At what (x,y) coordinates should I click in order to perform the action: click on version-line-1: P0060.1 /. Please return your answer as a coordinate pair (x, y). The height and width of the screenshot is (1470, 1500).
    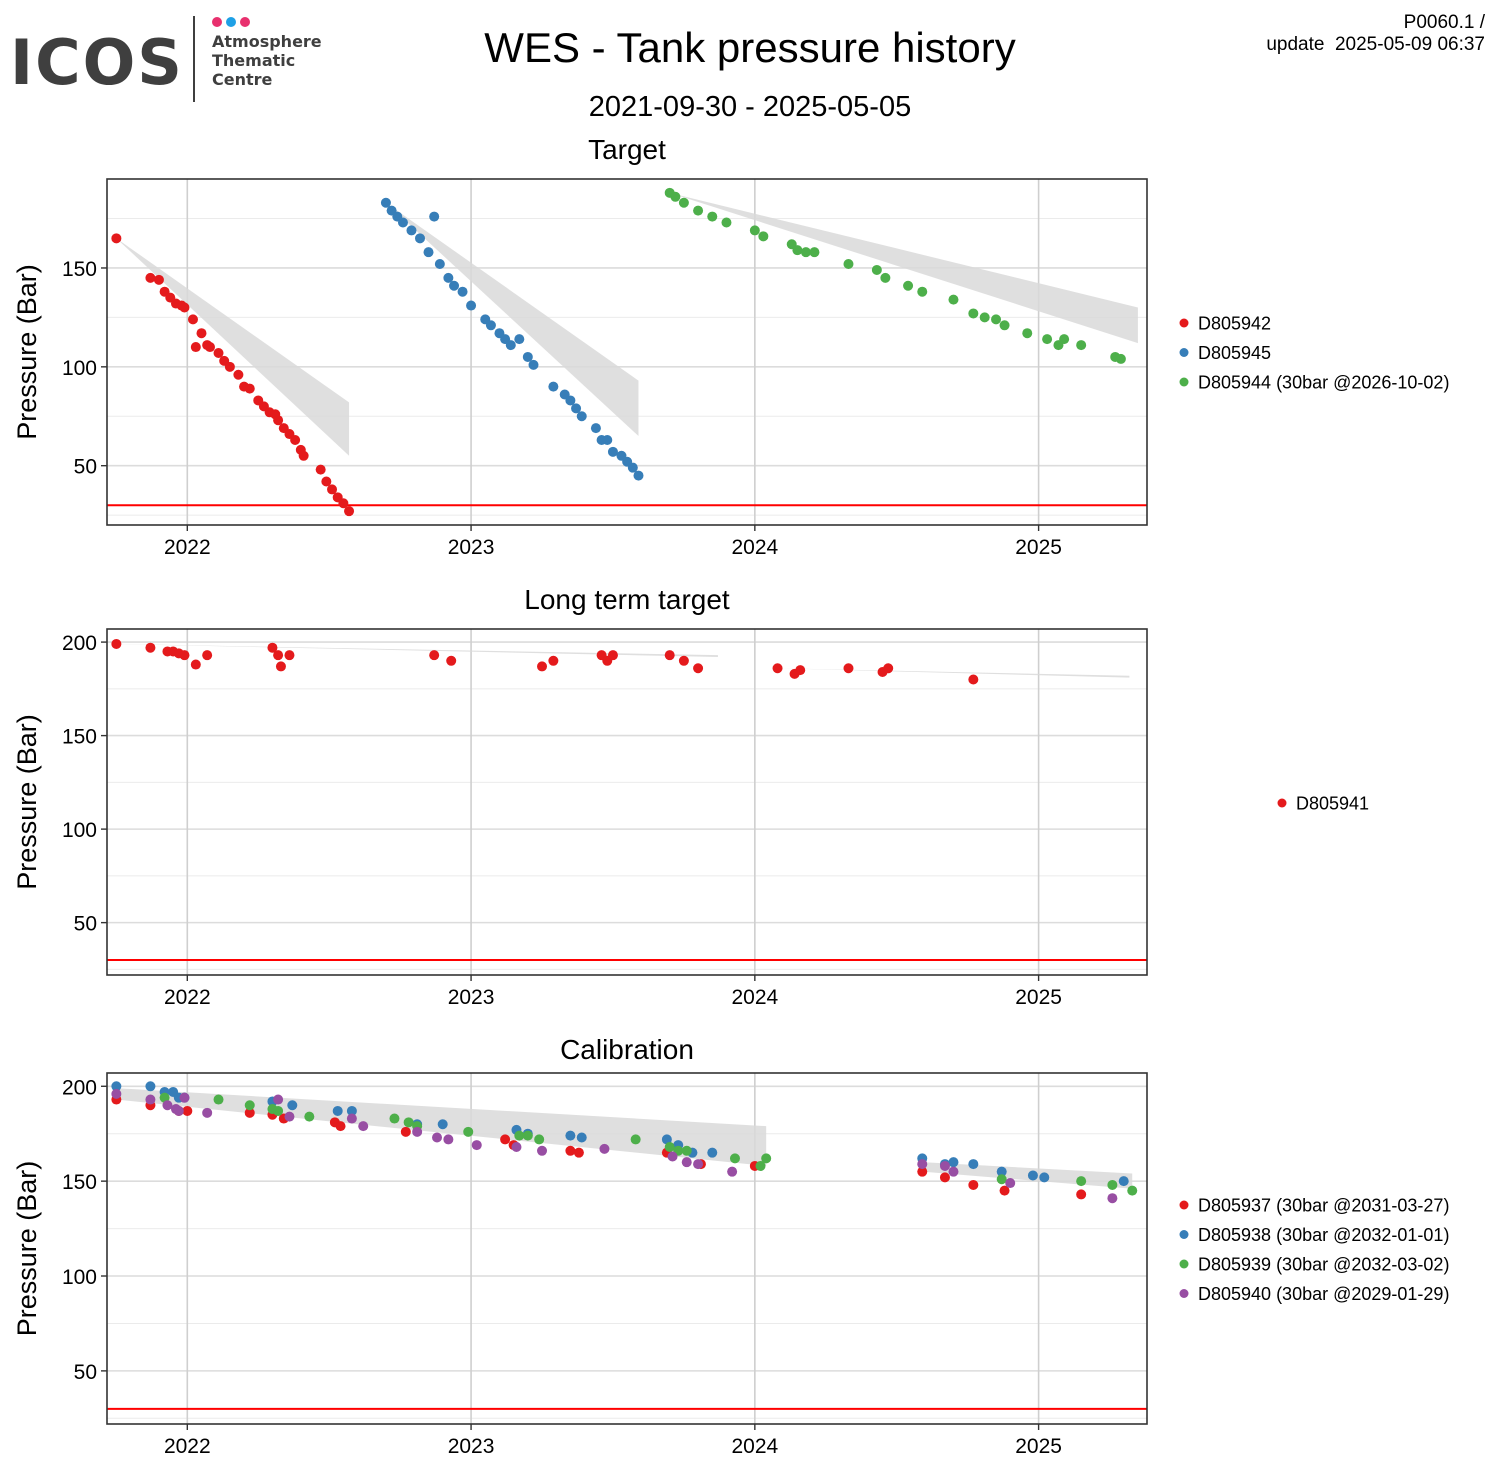
    Looking at the image, I should click on (1444, 22).